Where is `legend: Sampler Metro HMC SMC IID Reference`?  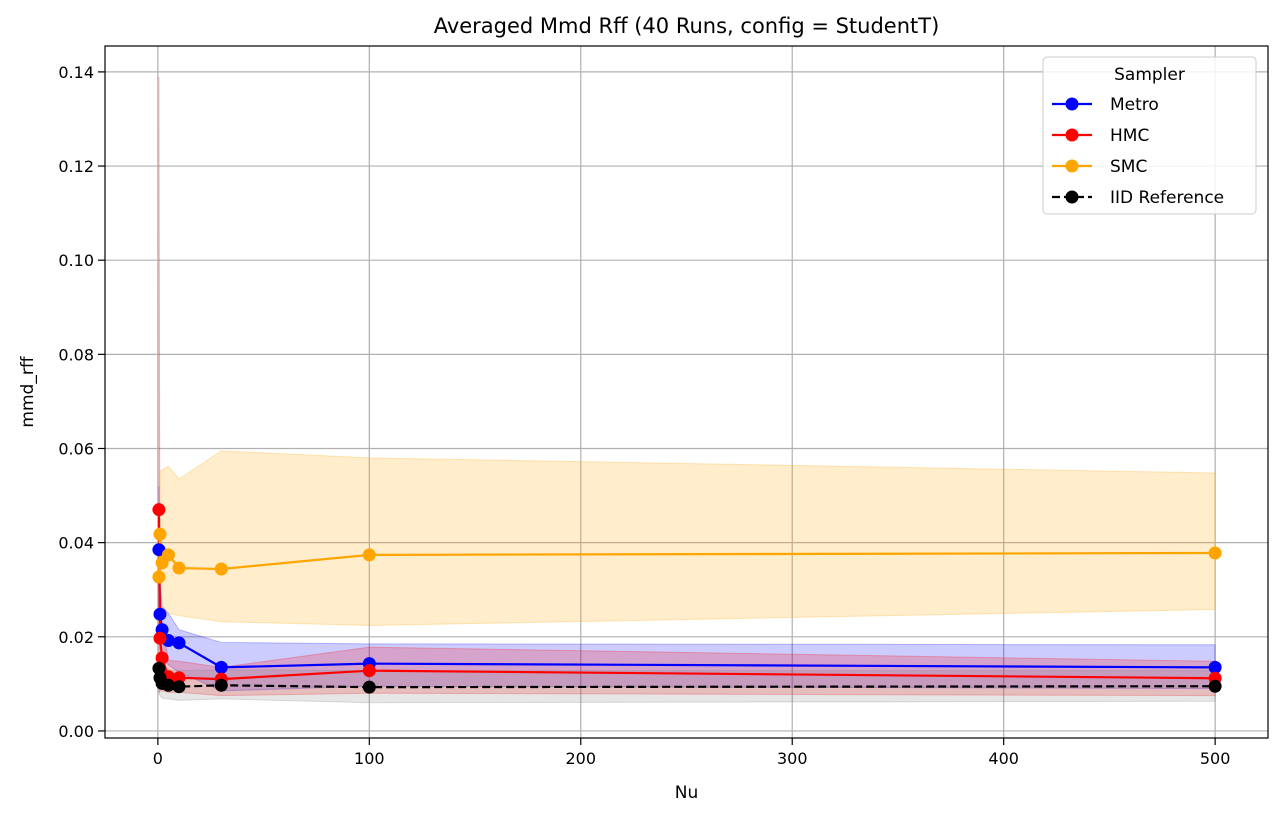 legend: Sampler Metro HMC SMC IID Reference is located at coordinates (1149, 135).